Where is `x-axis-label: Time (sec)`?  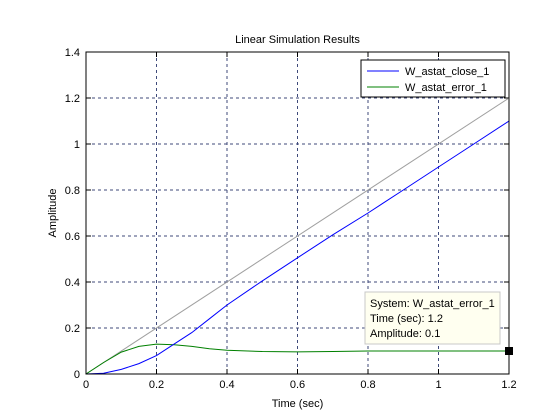 x-axis-label: Time (sec) is located at coordinates (298, 404).